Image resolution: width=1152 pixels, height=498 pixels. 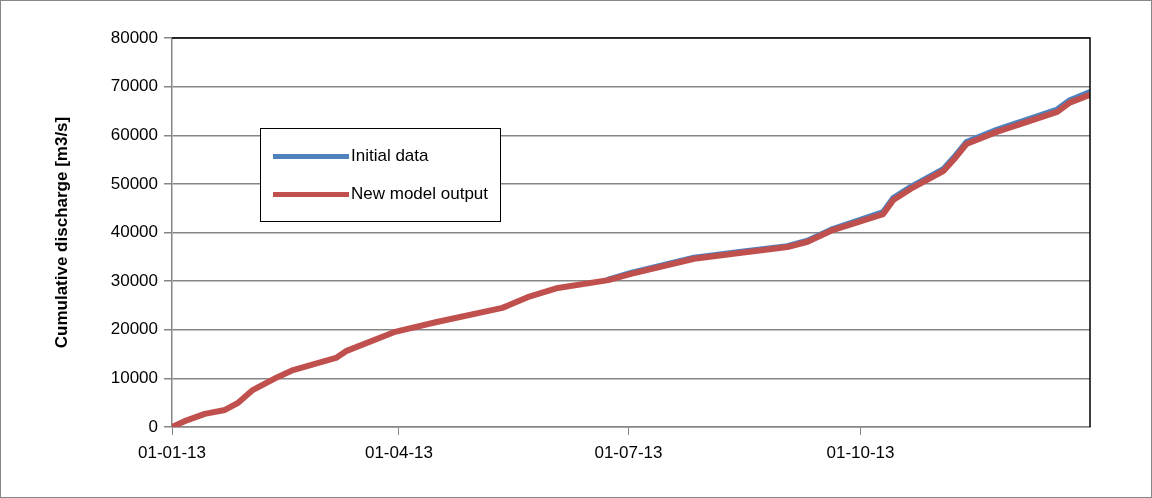 I want to click on y-tick-label: 20000, so click(x=134, y=329).